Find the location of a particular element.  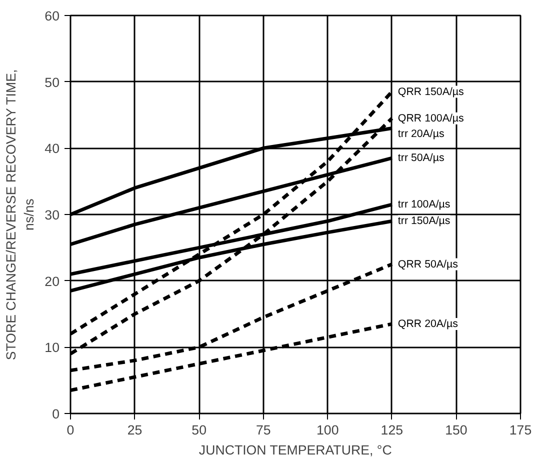

series-label: QRR 100A/µs is located at coordinates (431, 118).